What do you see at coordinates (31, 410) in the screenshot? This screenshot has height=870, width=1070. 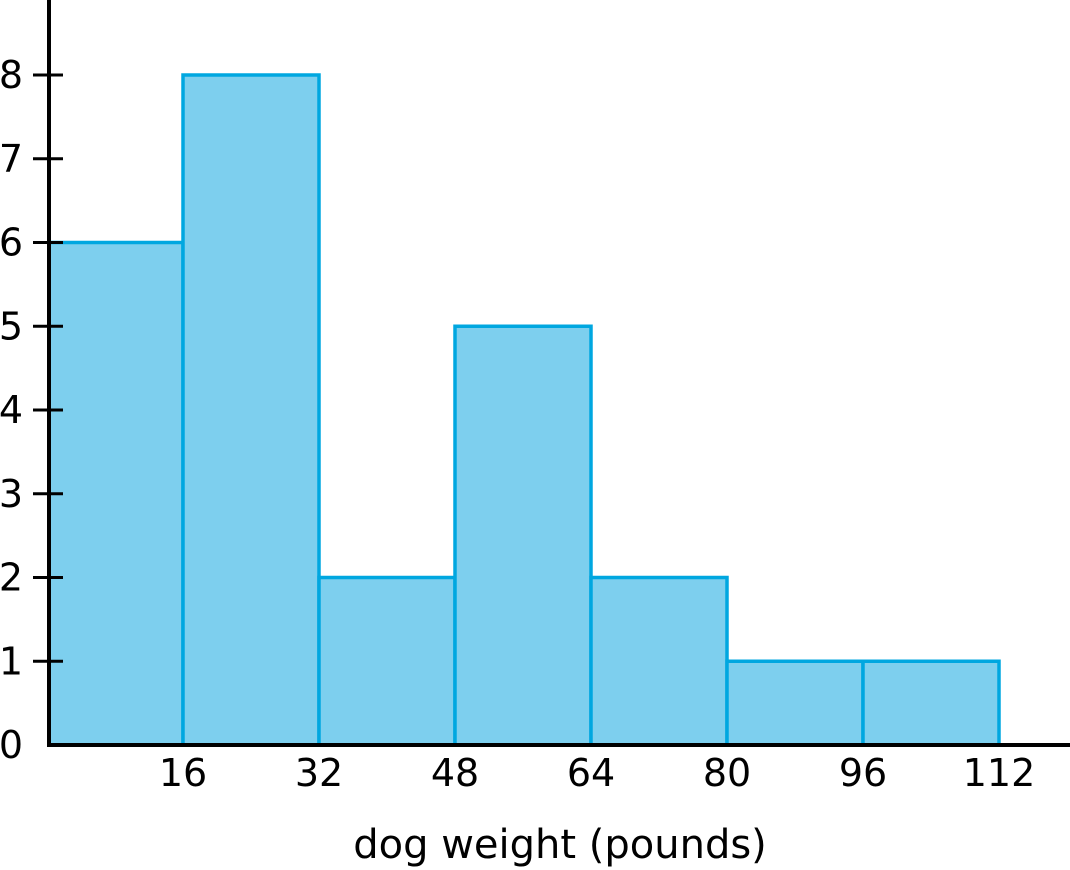 I see `y-axis-ticks: 0 1 2 3 4 5 6 7 8` at bounding box center [31, 410].